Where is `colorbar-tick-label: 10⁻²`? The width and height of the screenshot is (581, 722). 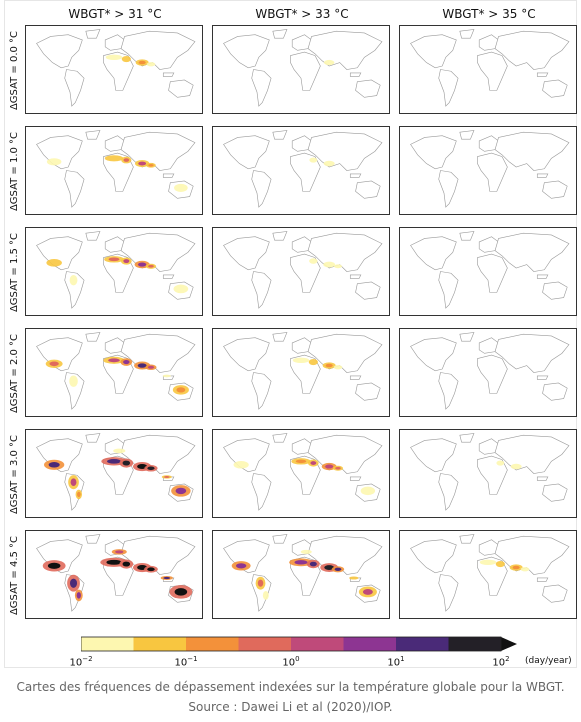 colorbar-tick-label: 10⁻² is located at coordinates (81, 662).